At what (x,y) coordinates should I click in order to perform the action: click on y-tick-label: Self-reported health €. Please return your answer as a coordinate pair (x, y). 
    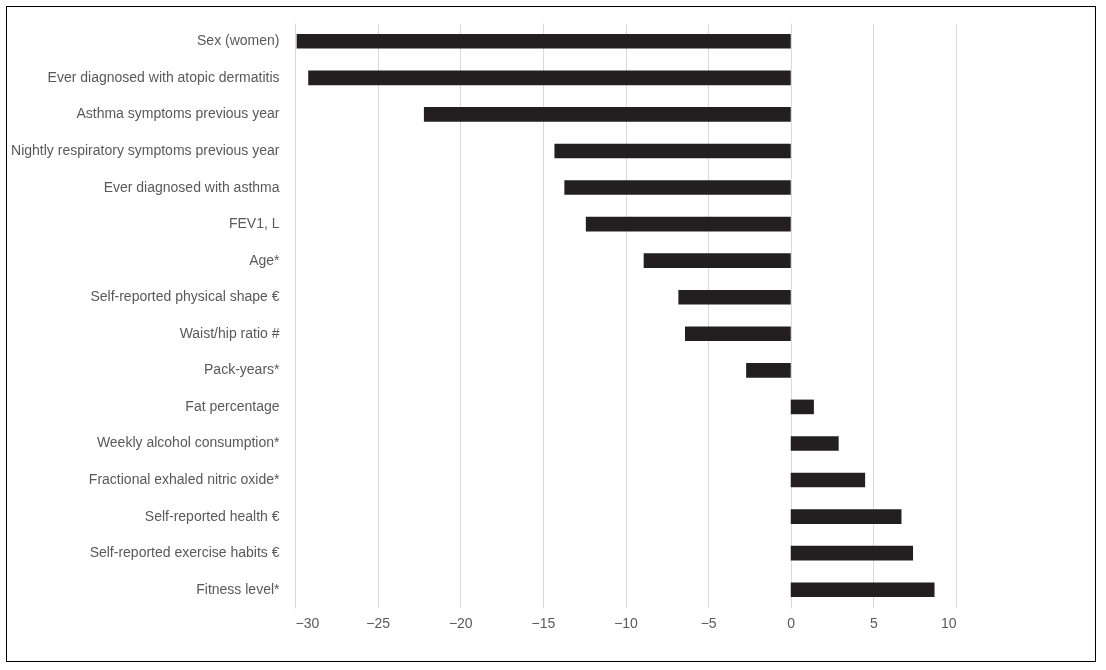
    Looking at the image, I should click on (212, 515).